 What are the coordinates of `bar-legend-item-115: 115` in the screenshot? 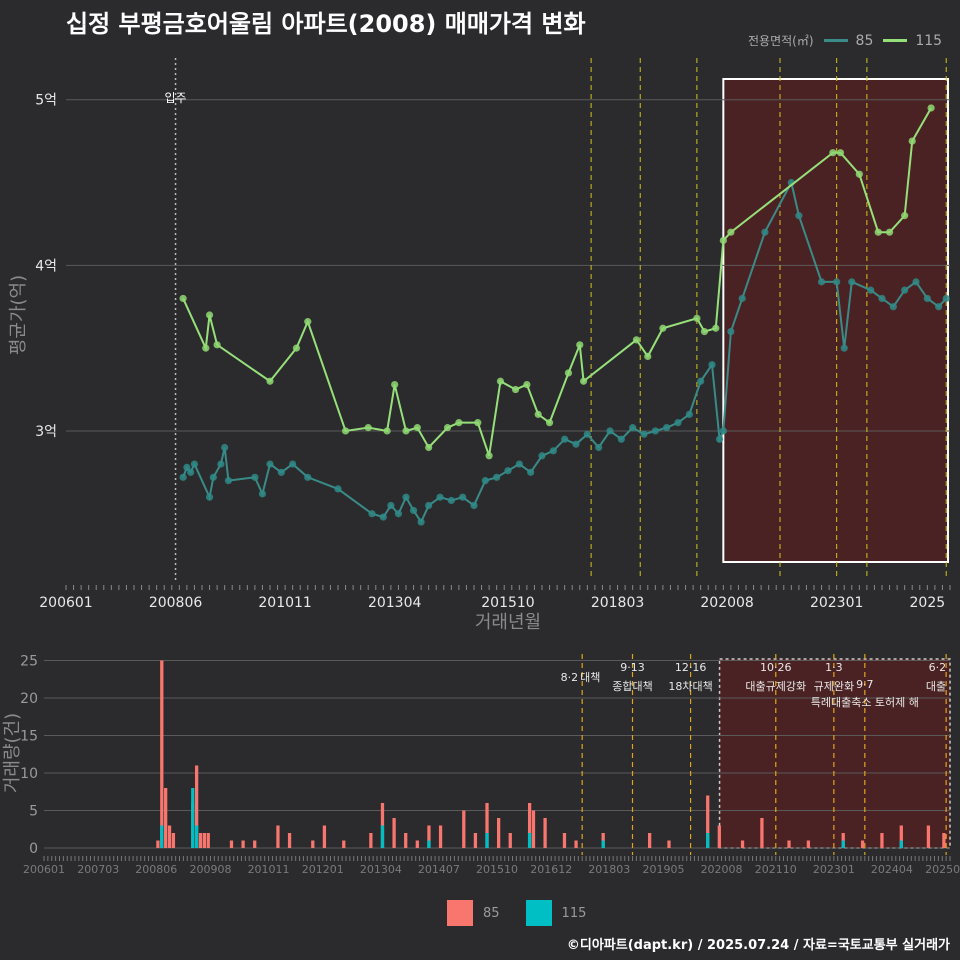 It's located at (555, 913).